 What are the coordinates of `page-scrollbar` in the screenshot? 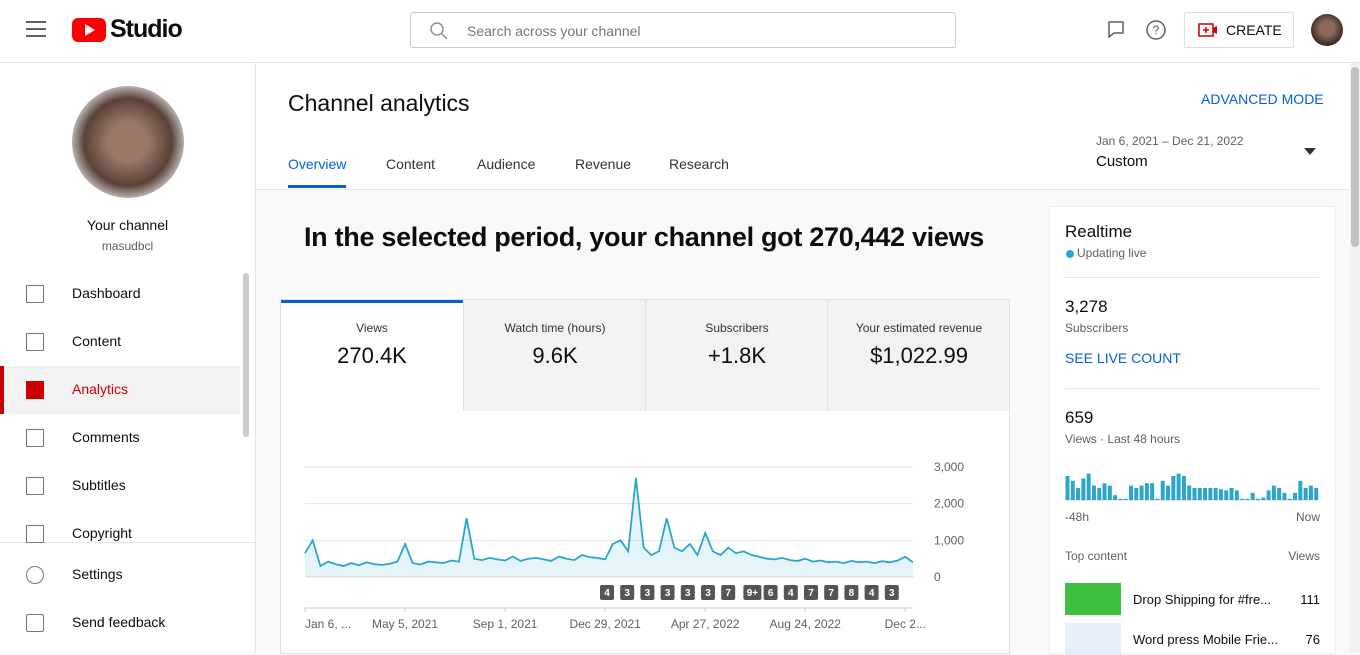 It's located at (1355, 357).